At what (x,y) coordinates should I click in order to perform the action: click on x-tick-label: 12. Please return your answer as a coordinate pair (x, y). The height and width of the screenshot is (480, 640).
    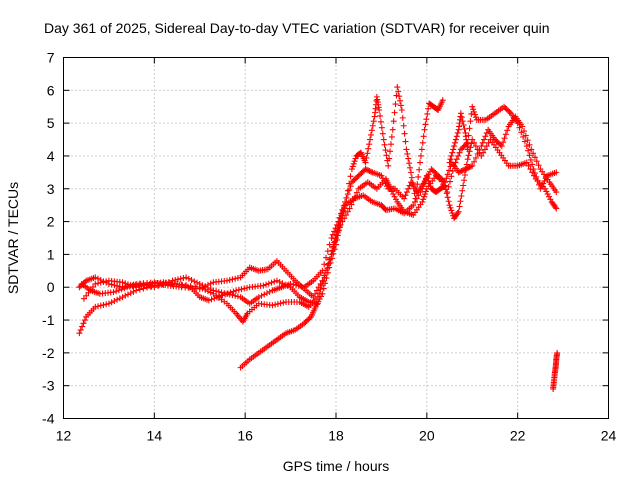
    Looking at the image, I should click on (64, 436).